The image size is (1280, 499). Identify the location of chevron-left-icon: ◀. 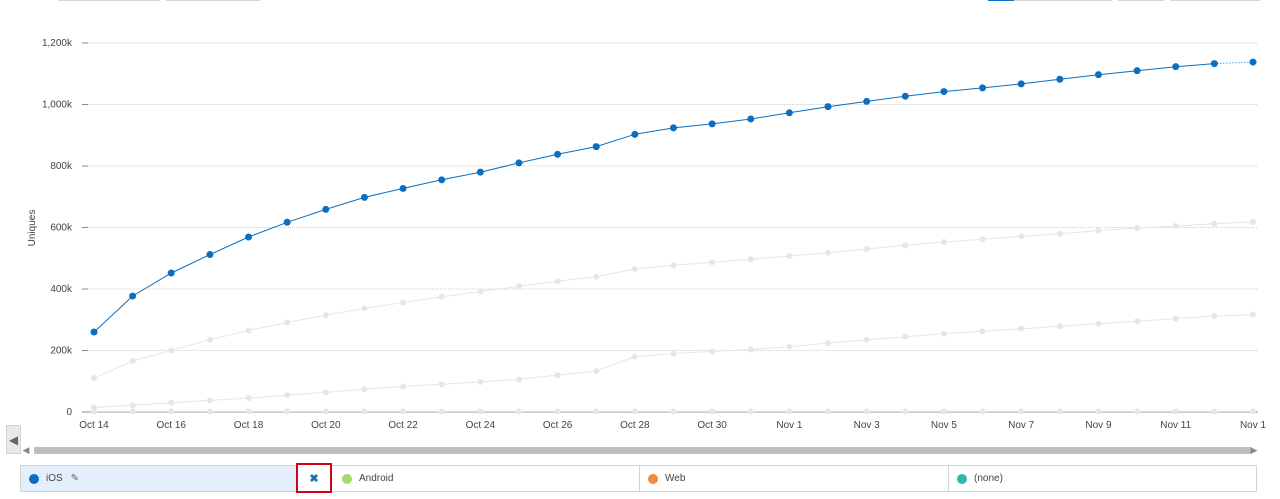
(13, 439).